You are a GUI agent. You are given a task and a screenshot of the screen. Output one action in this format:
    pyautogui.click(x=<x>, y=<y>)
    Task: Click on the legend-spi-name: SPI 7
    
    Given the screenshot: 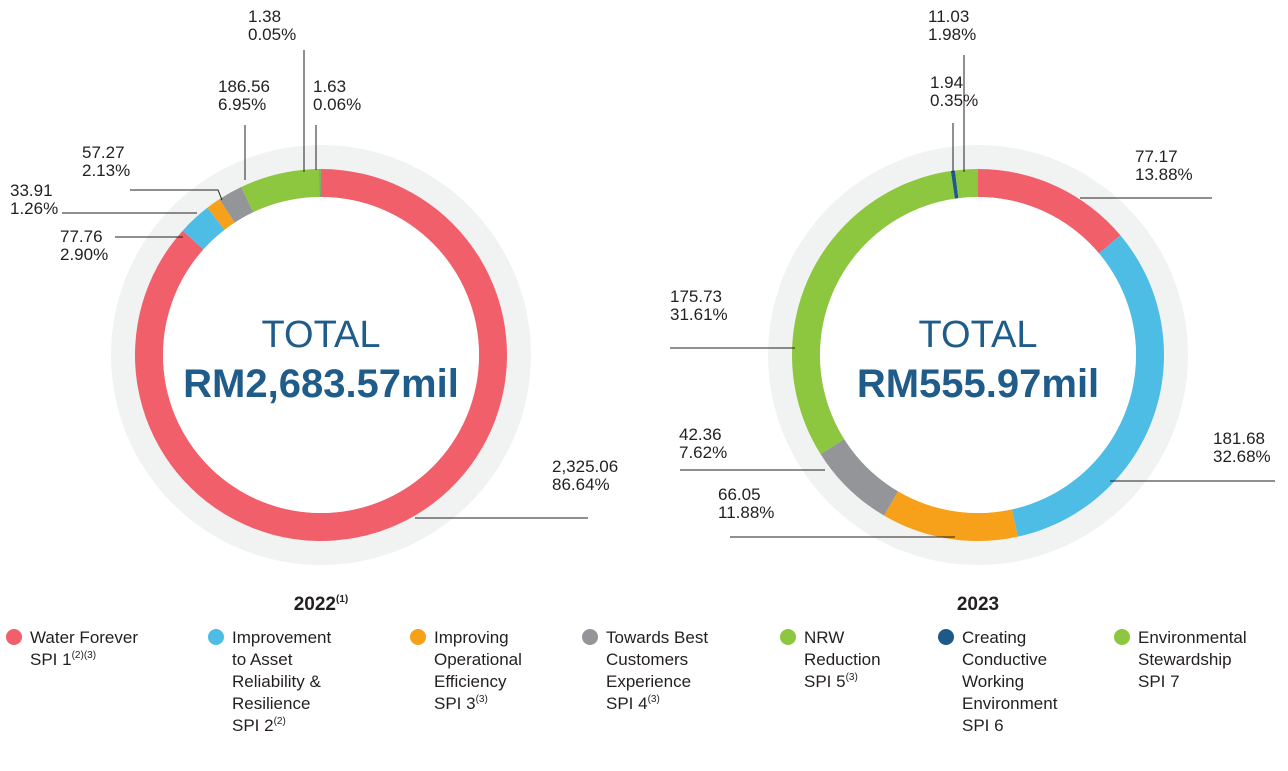 What is the action you would take?
    pyautogui.click(x=1159, y=681)
    